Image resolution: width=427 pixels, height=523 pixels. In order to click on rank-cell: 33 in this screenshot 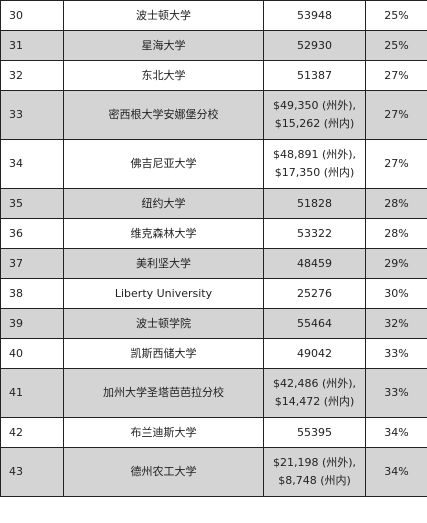, I will do `click(32, 115)`.